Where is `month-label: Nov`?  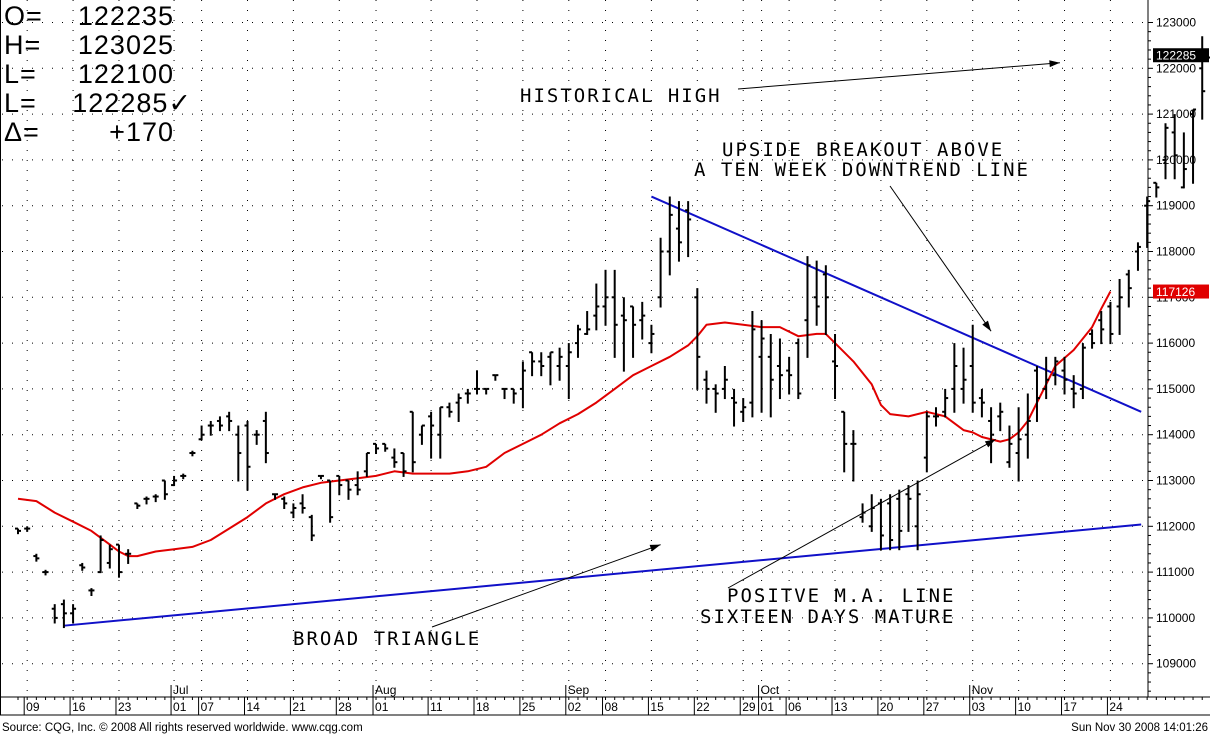
month-label: Nov is located at coordinates (982, 690).